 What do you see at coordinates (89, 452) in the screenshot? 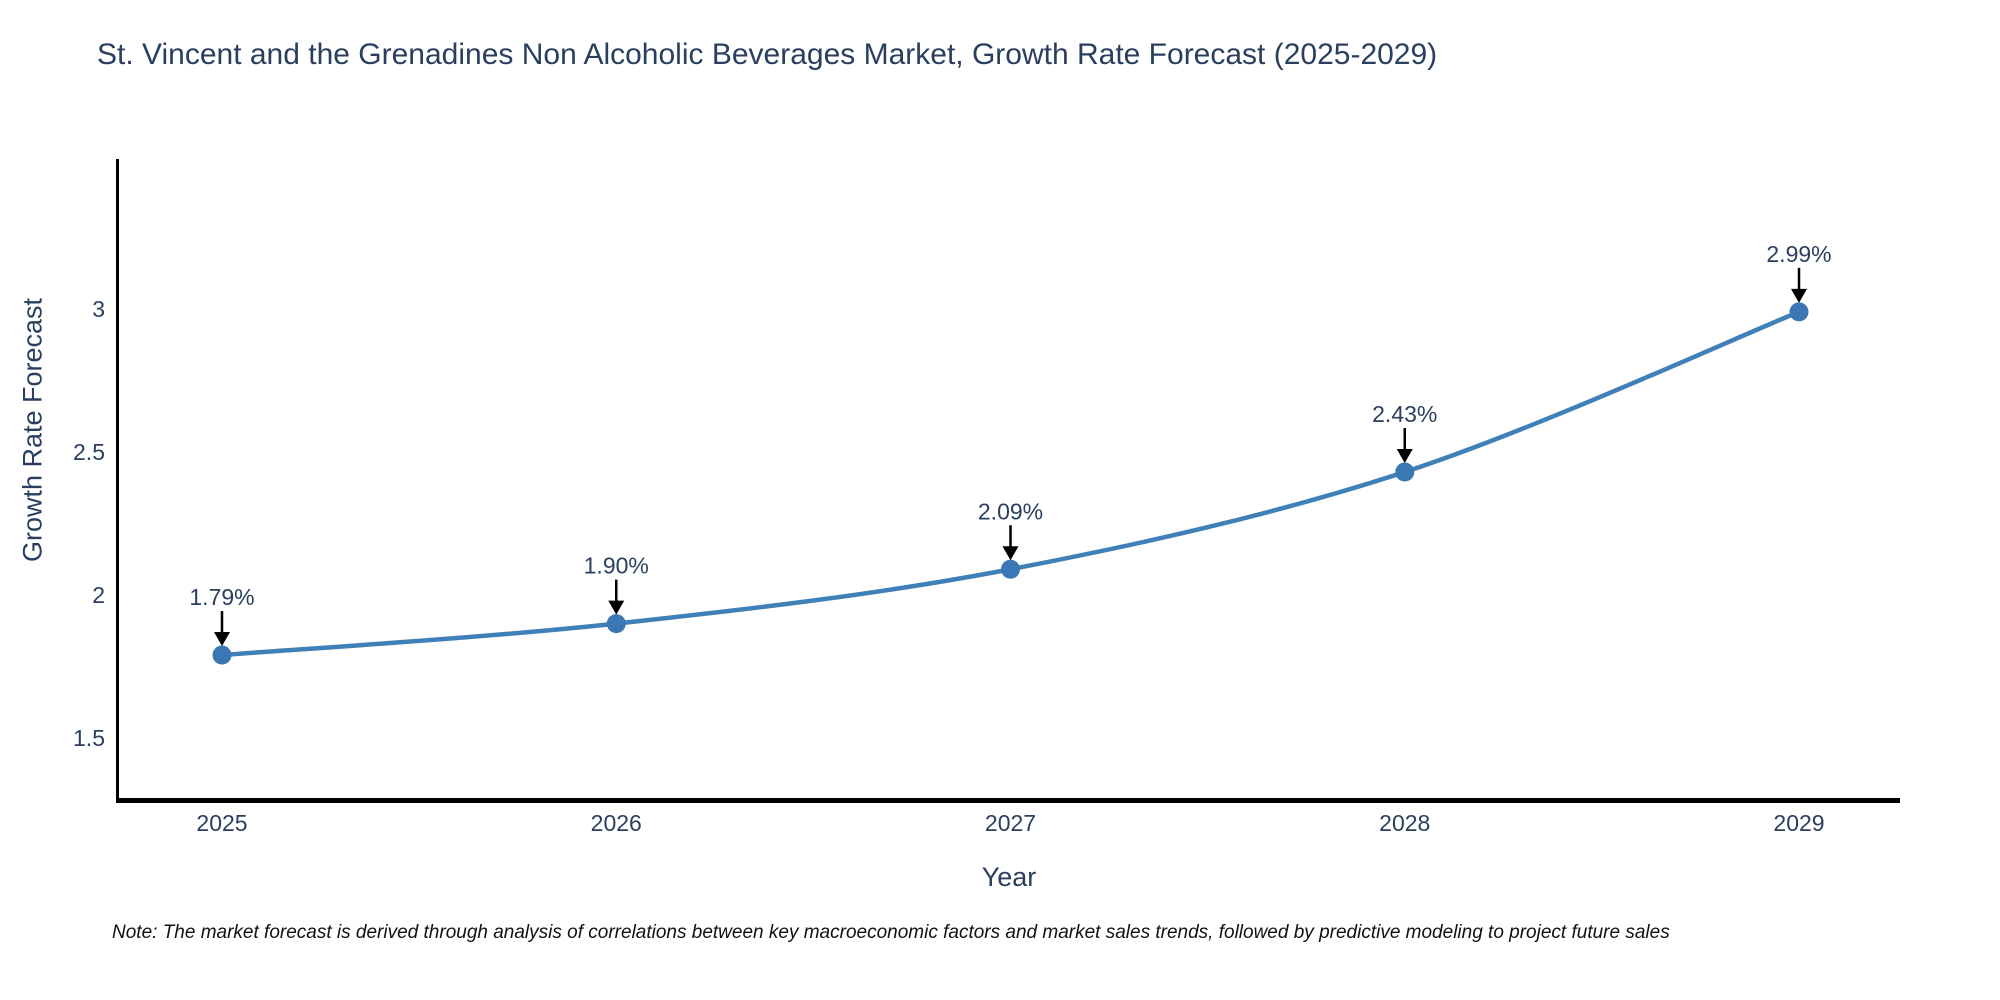
I see `y-tick-label: 2.5` at bounding box center [89, 452].